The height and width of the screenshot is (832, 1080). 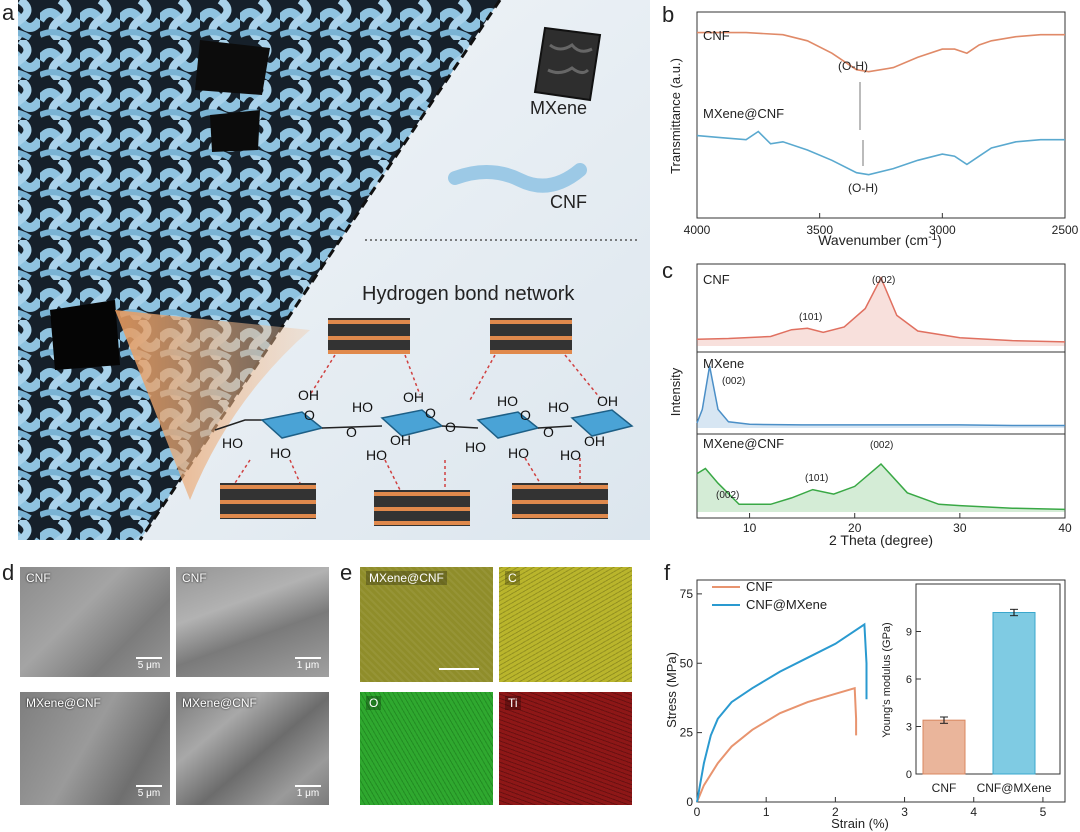 I want to click on sem-image: MXene@CNF 5 μm, so click(x=95, y=748).